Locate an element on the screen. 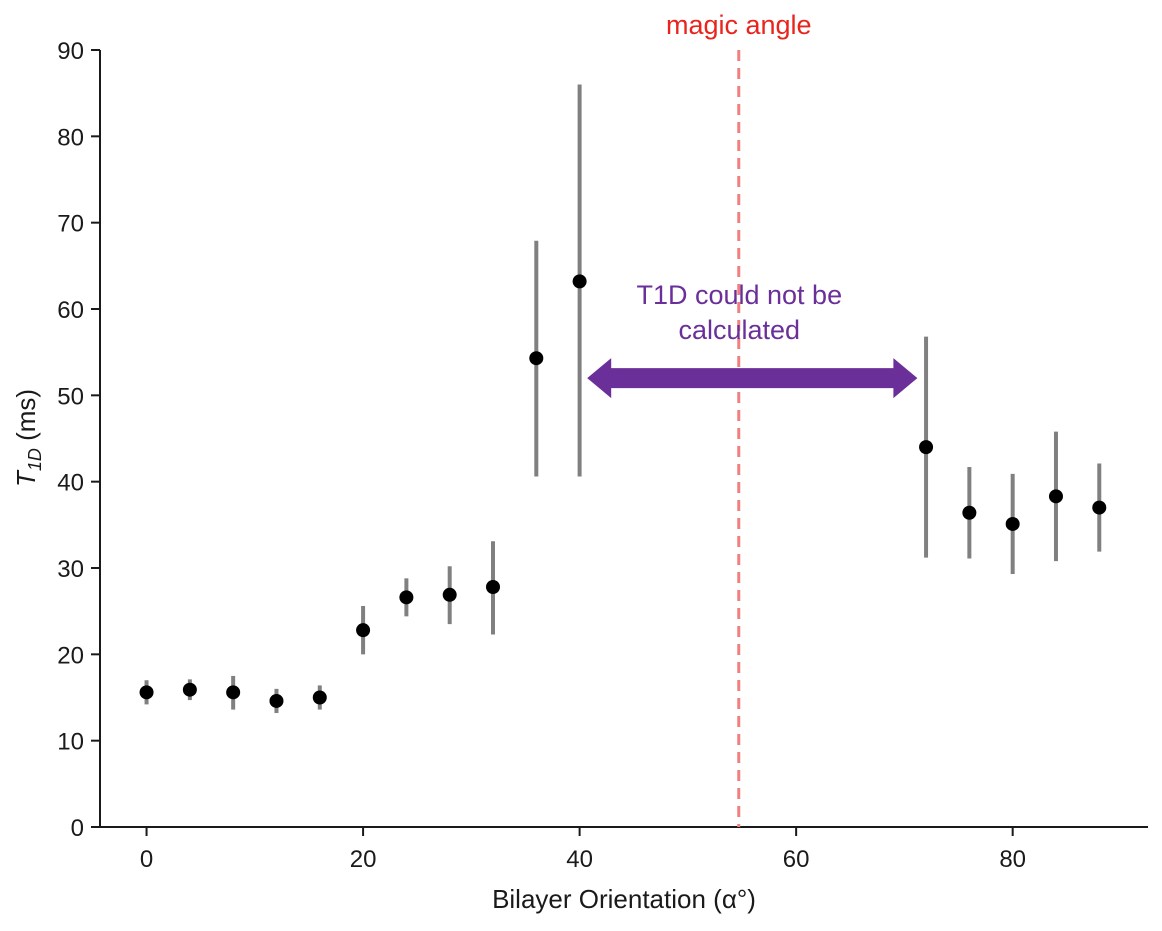  y-tick-label: 50 is located at coordinates (70, 396).